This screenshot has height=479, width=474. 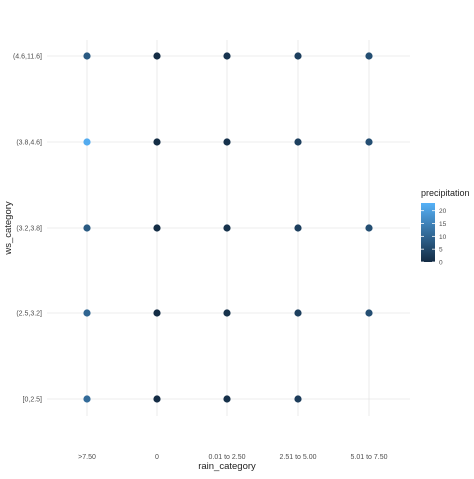 I want to click on legend-ticks: 0 5 10 15 20, so click(x=434, y=237).